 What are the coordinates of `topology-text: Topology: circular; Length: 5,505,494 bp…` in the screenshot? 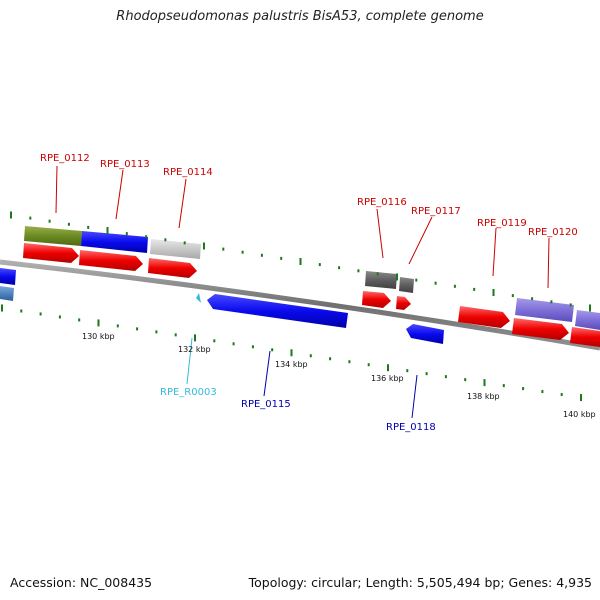 It's located at (420, 582).